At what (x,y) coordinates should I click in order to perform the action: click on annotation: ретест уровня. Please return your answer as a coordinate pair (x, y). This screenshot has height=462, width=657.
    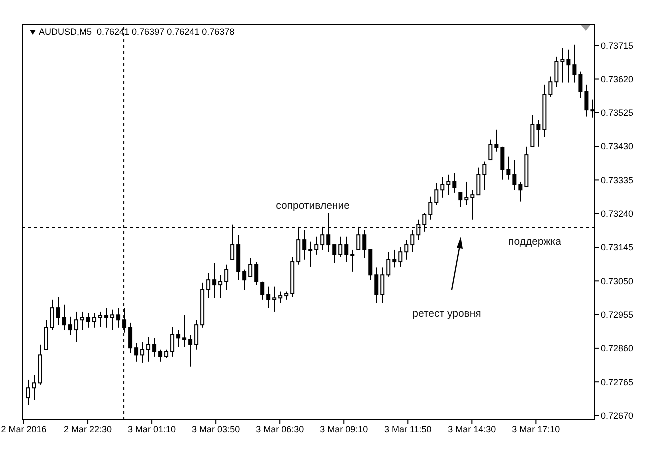
    Looking at the image, I should click on (447, 314).